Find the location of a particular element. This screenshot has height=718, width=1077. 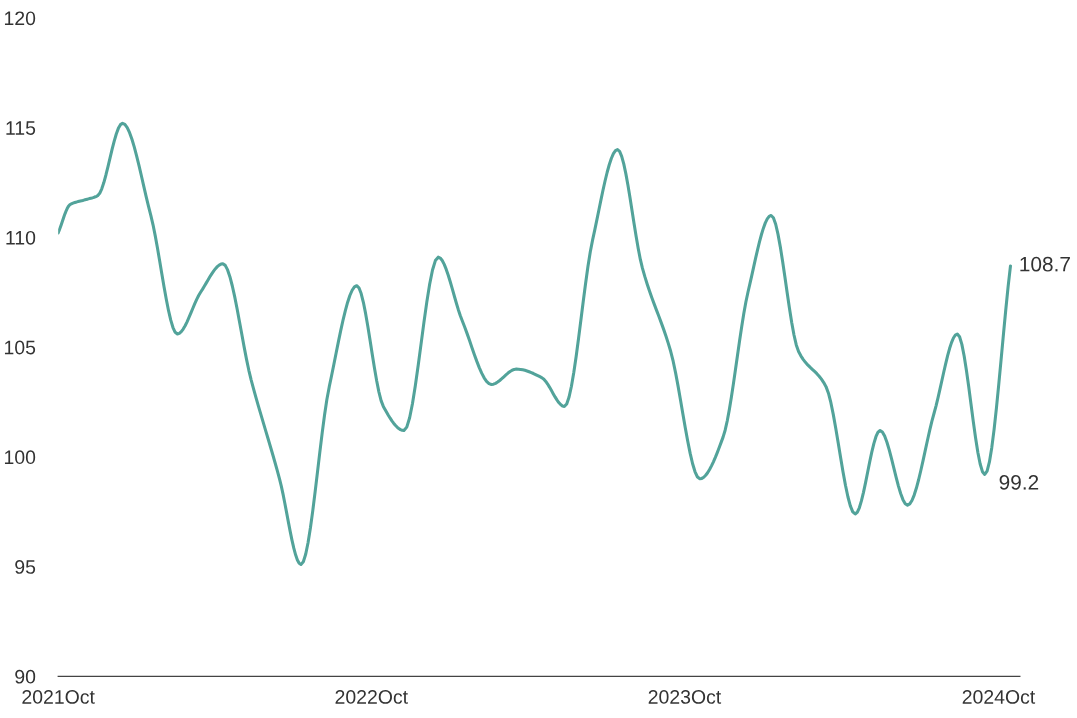

y-tick-label: 105 is located at coordinates (20, 347).